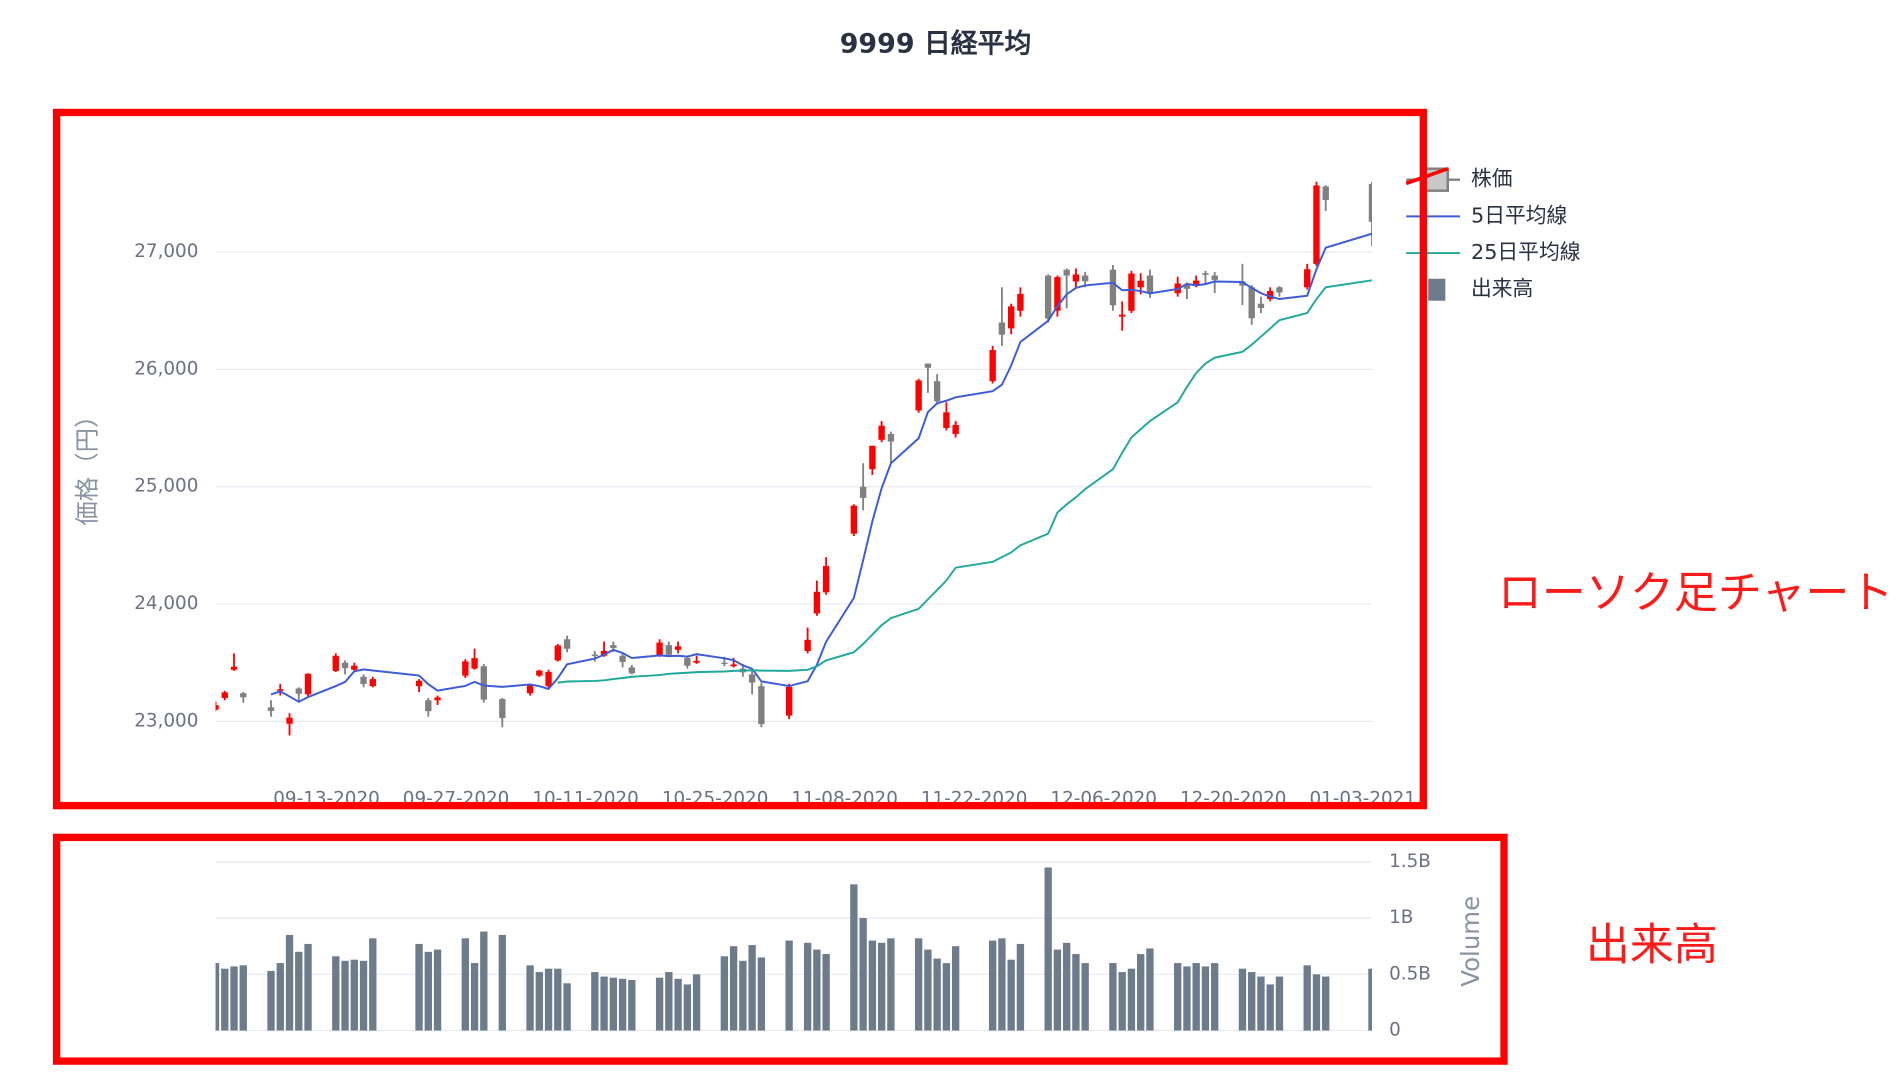 This screenshot has width=1898, height=1088. I want to click on y-tick-label: 27,000, so click(166, 251).